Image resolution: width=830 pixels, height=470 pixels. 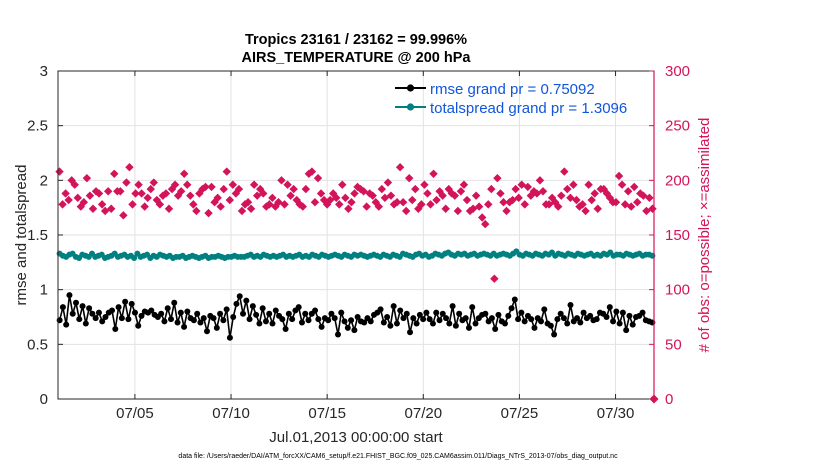 What do you see at coordinates (512, 89) in the screenshot?
I see `legend-rmse-label: rmse grand pr = 0.75092` at bounding box center [512, 89].